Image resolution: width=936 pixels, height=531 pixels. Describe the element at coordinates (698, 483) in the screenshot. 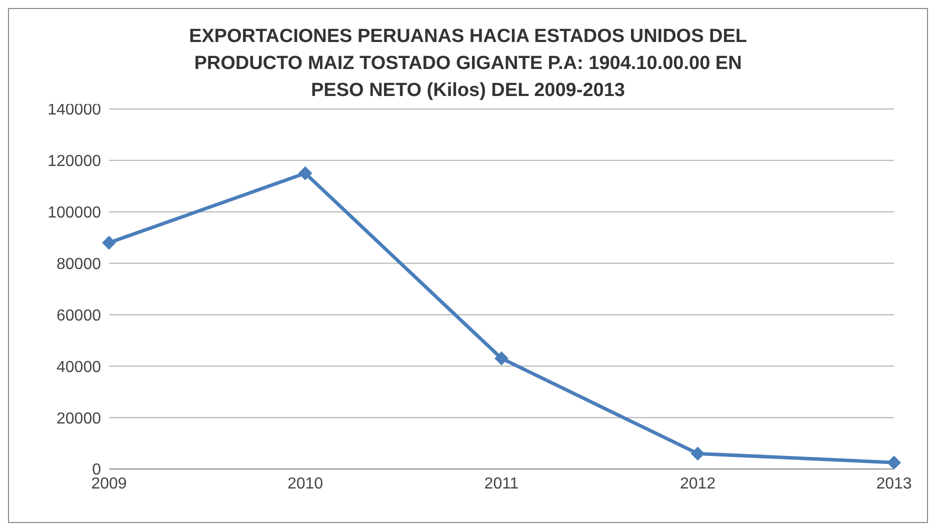

I see `x-tick-label: 2012` at that location.